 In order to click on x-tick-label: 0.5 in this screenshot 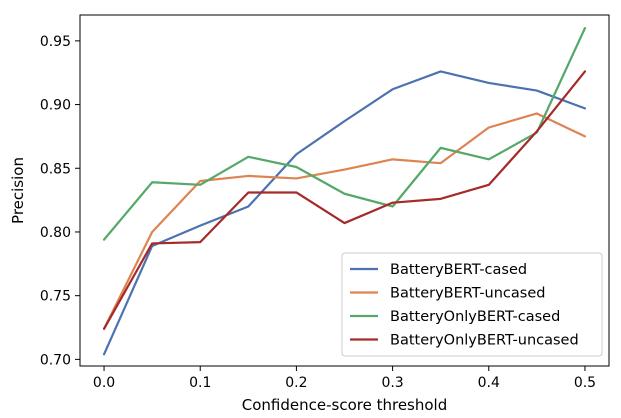, I will do `click(585, 383)`.